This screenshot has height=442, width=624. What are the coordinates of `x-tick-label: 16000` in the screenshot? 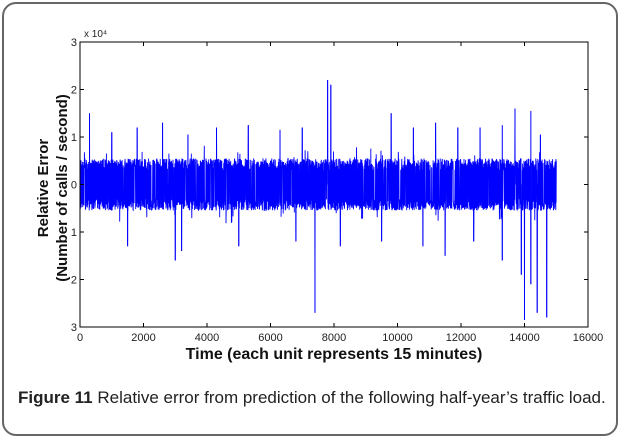 It's located at (588, 338).